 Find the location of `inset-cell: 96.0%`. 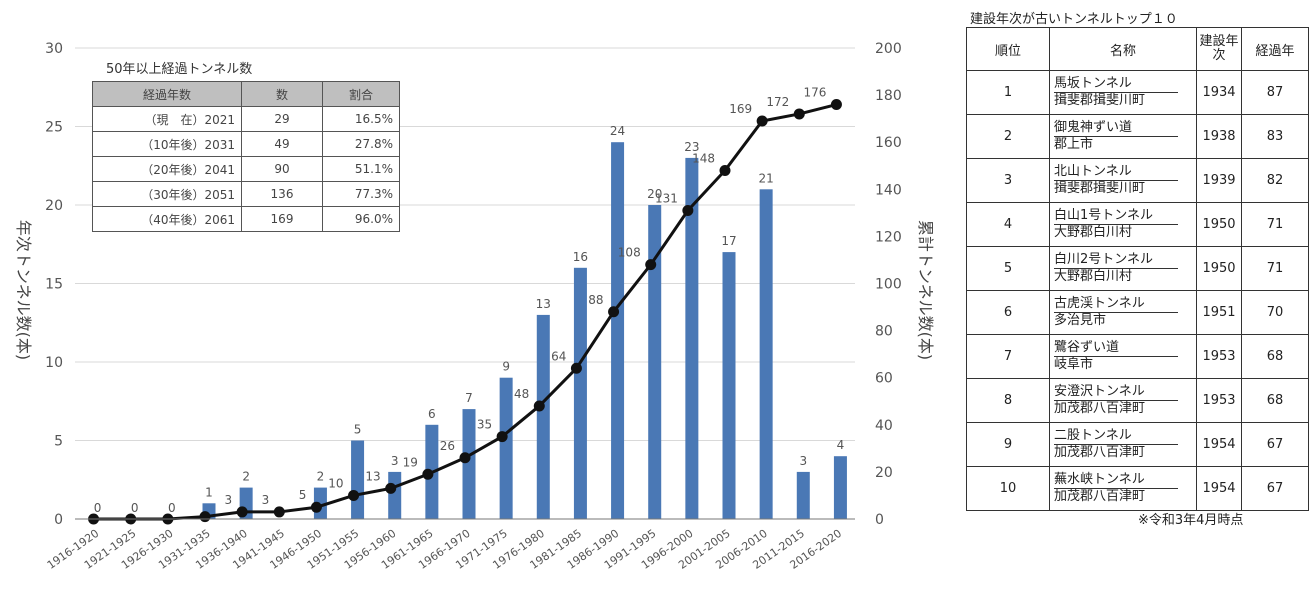

inset-cell: 96.0% is located at coordinates (361, 219).